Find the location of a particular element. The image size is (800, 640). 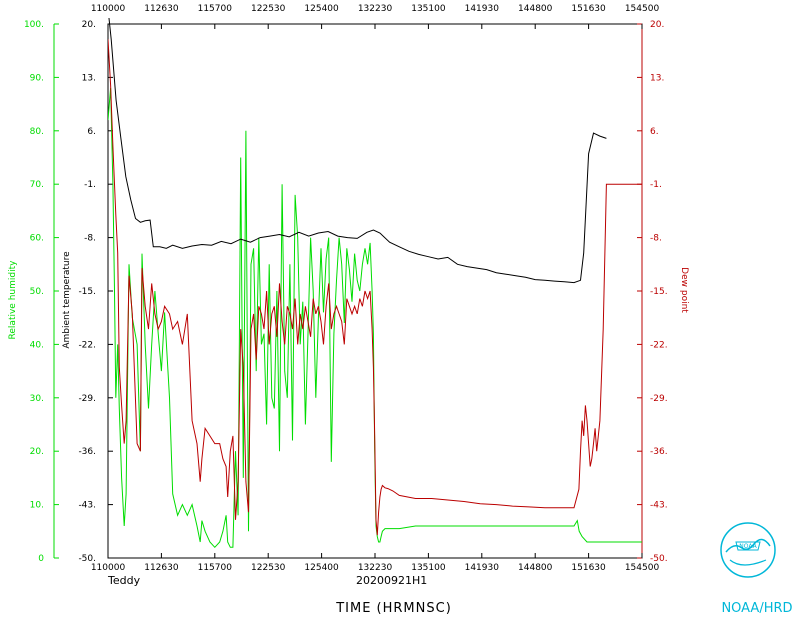

rh-tick-label: 0 is located at coordinates (41, 559).